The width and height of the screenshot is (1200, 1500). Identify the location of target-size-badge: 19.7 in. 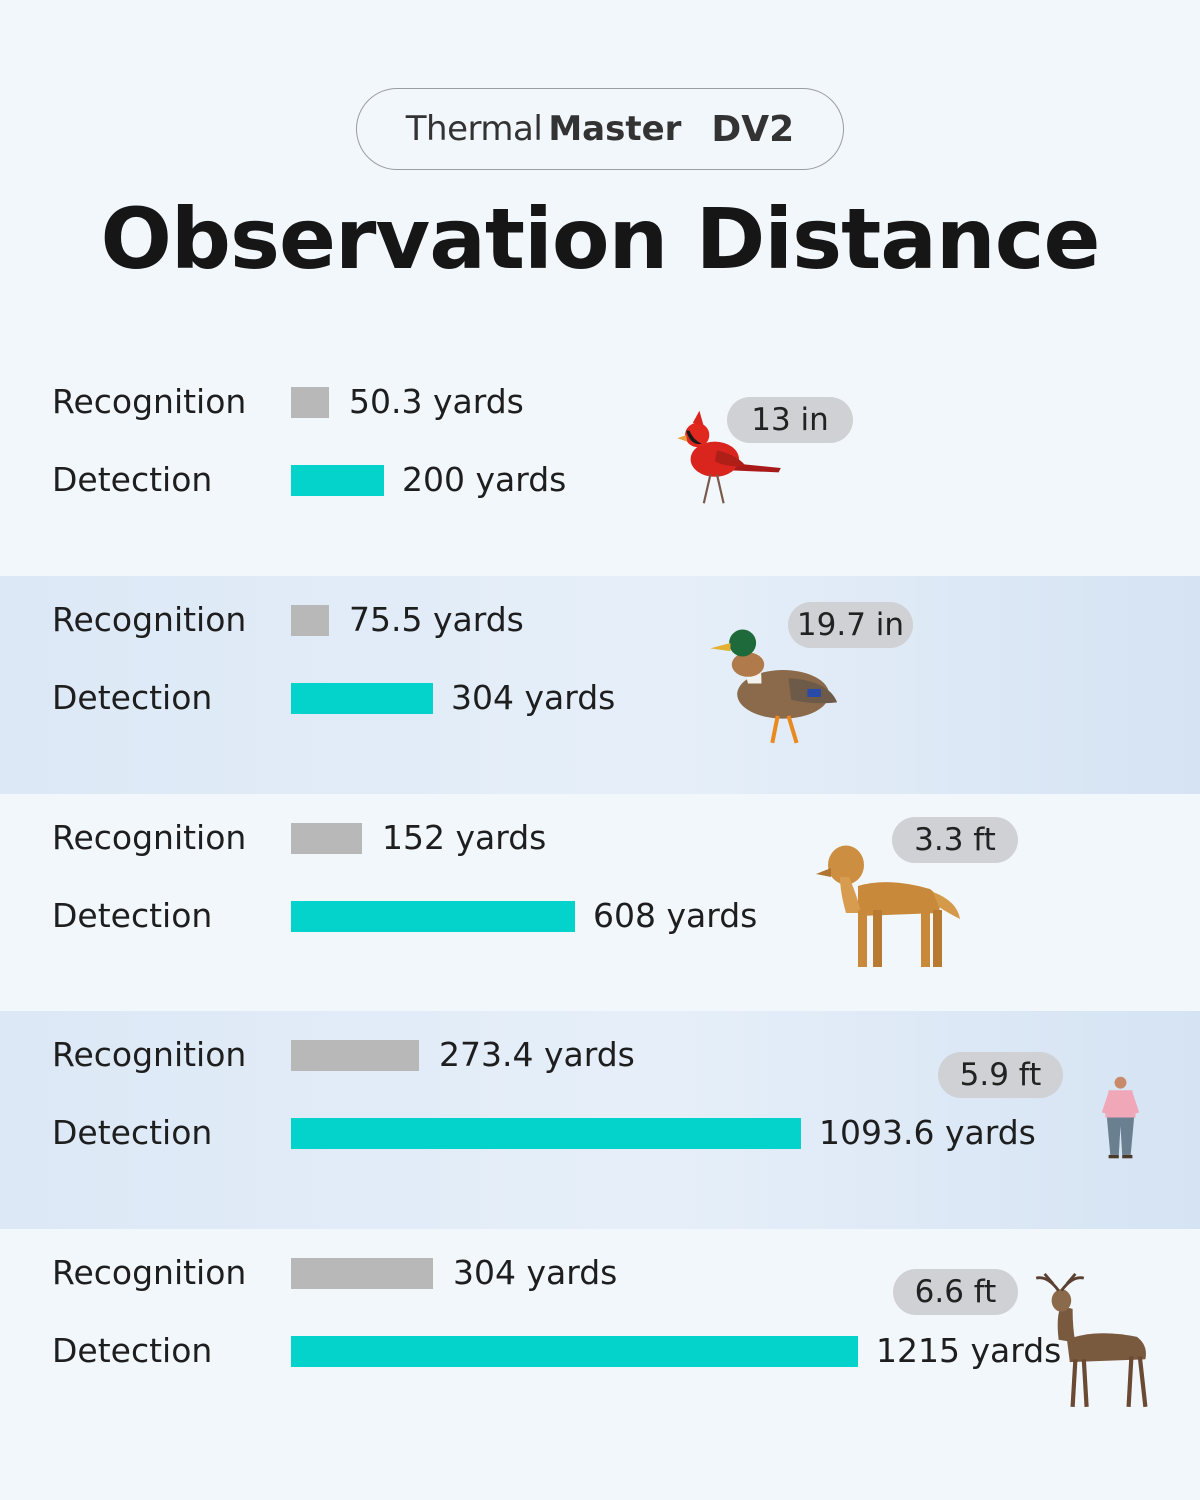
(850, 625).